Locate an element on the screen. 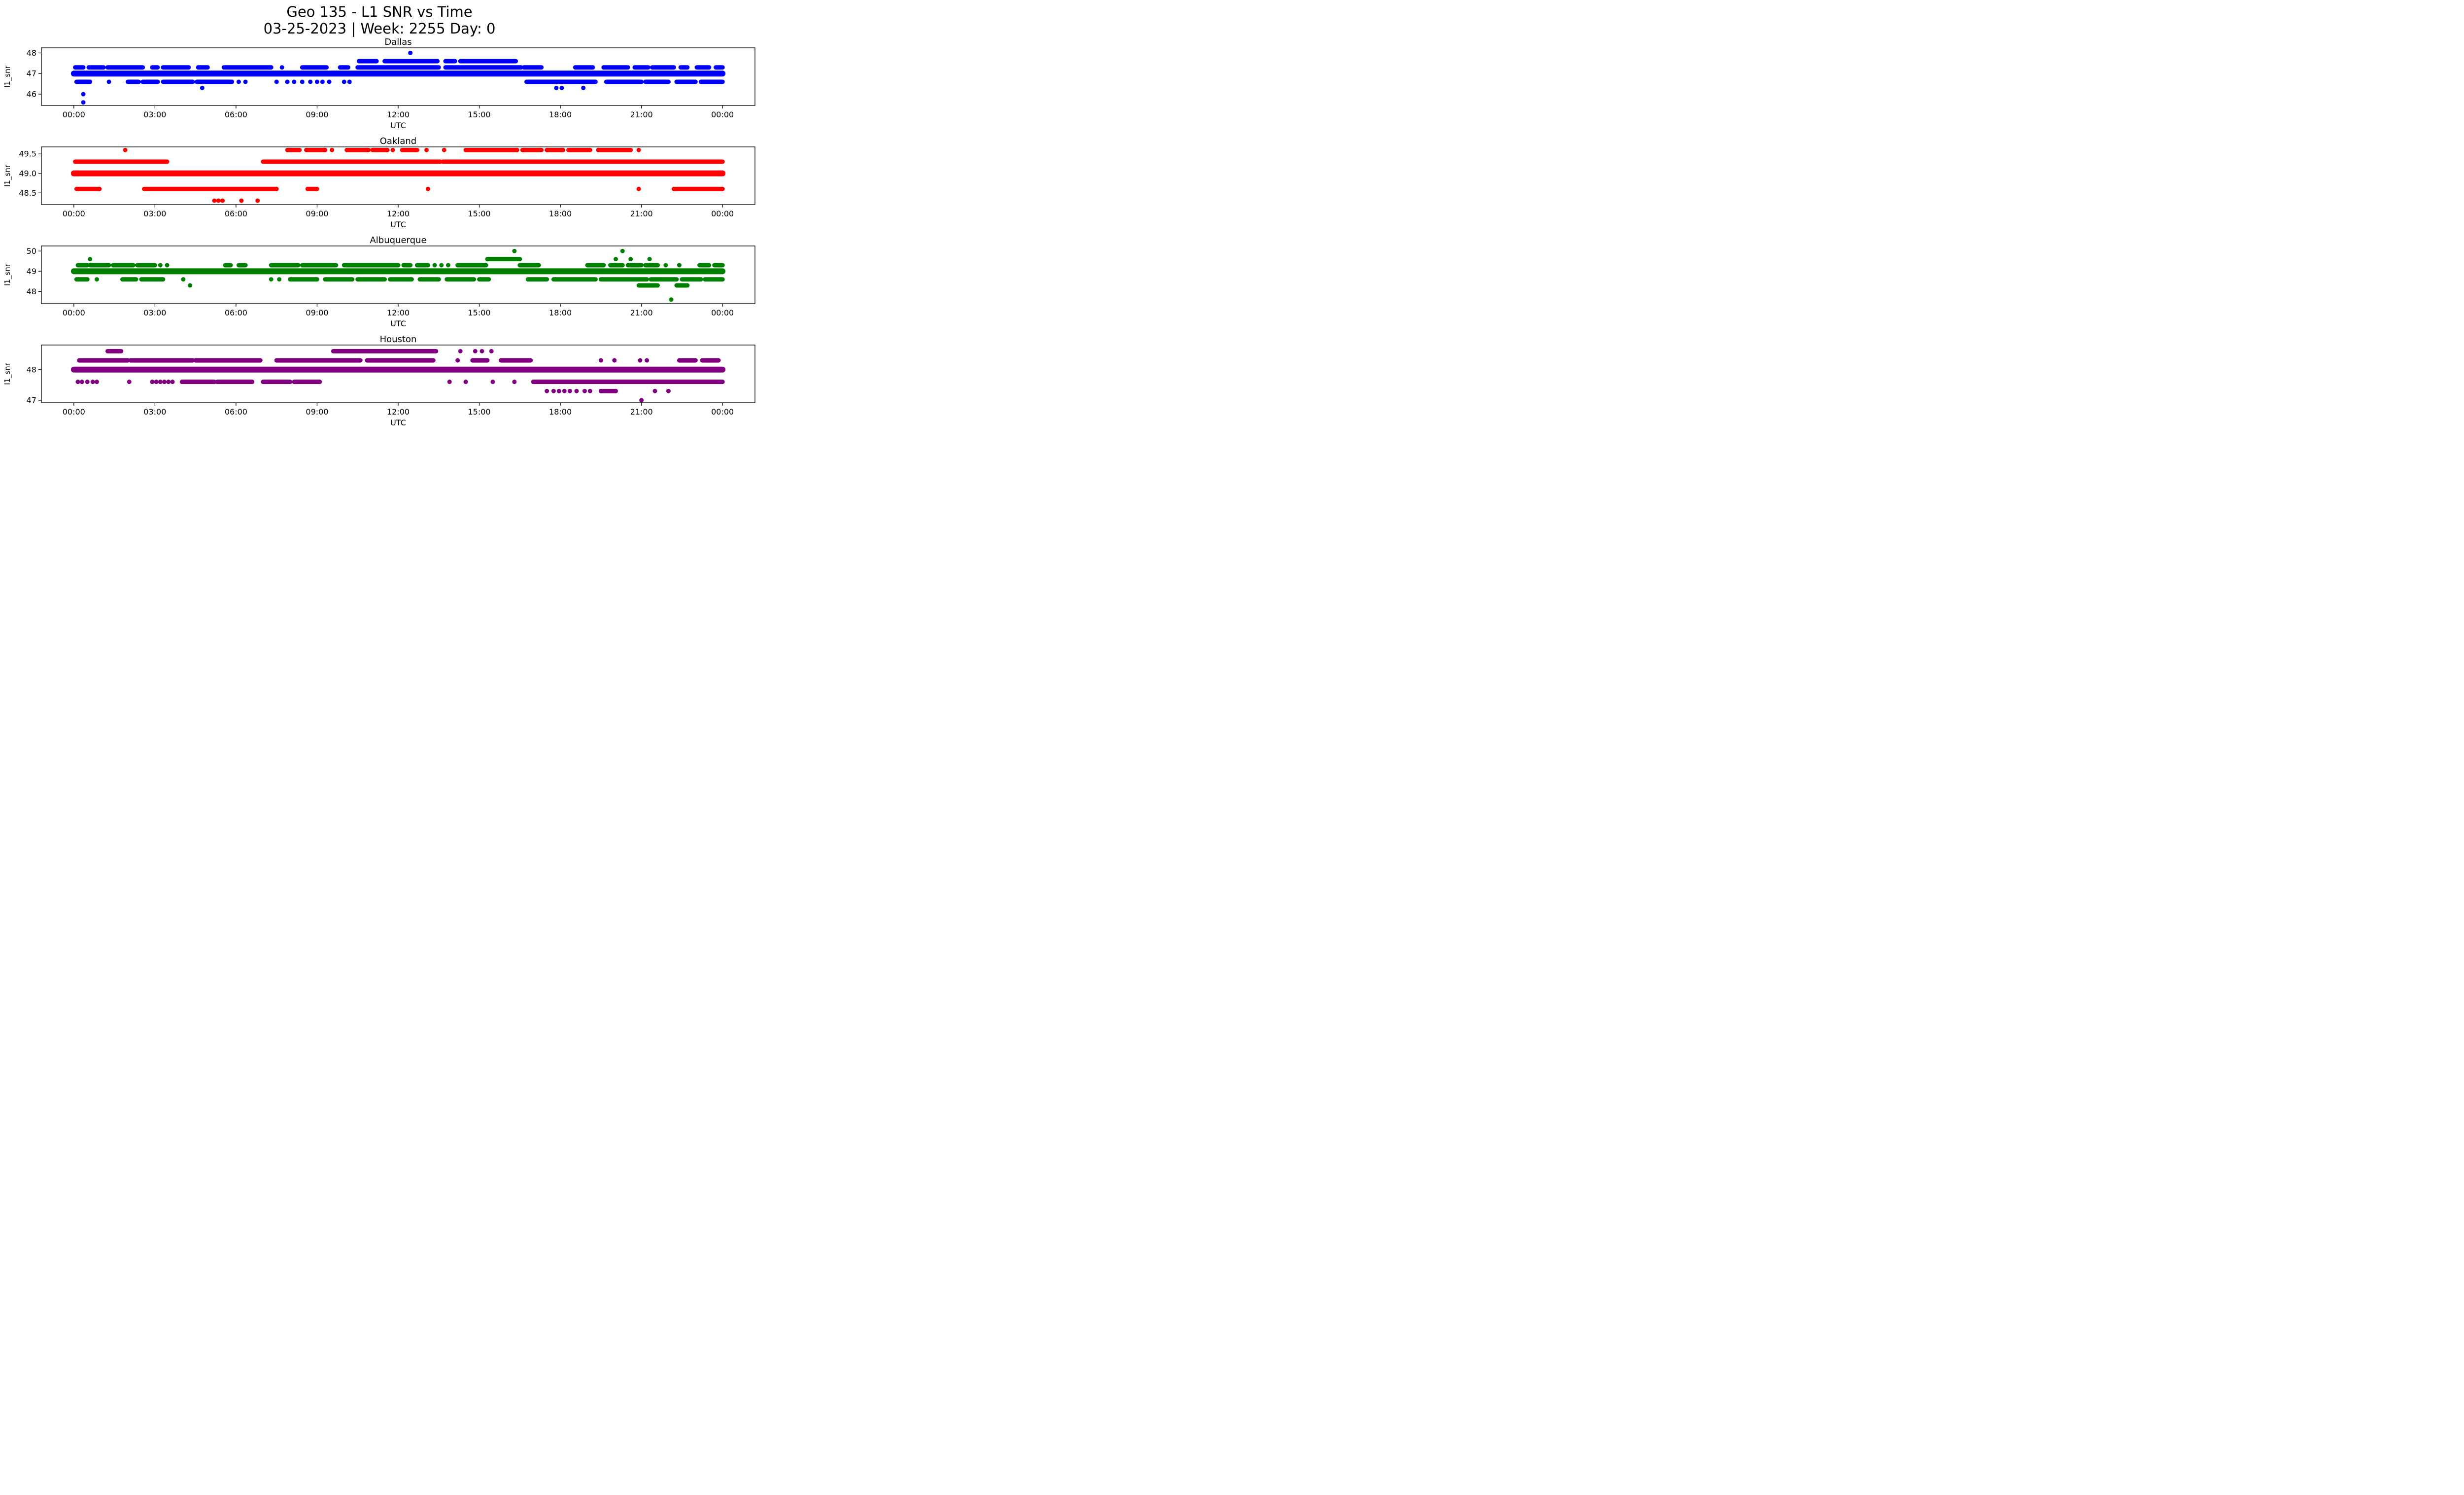 The image size is (2464, 1495). x-tick-label: 15:00 is located at coordinates (479, 114).